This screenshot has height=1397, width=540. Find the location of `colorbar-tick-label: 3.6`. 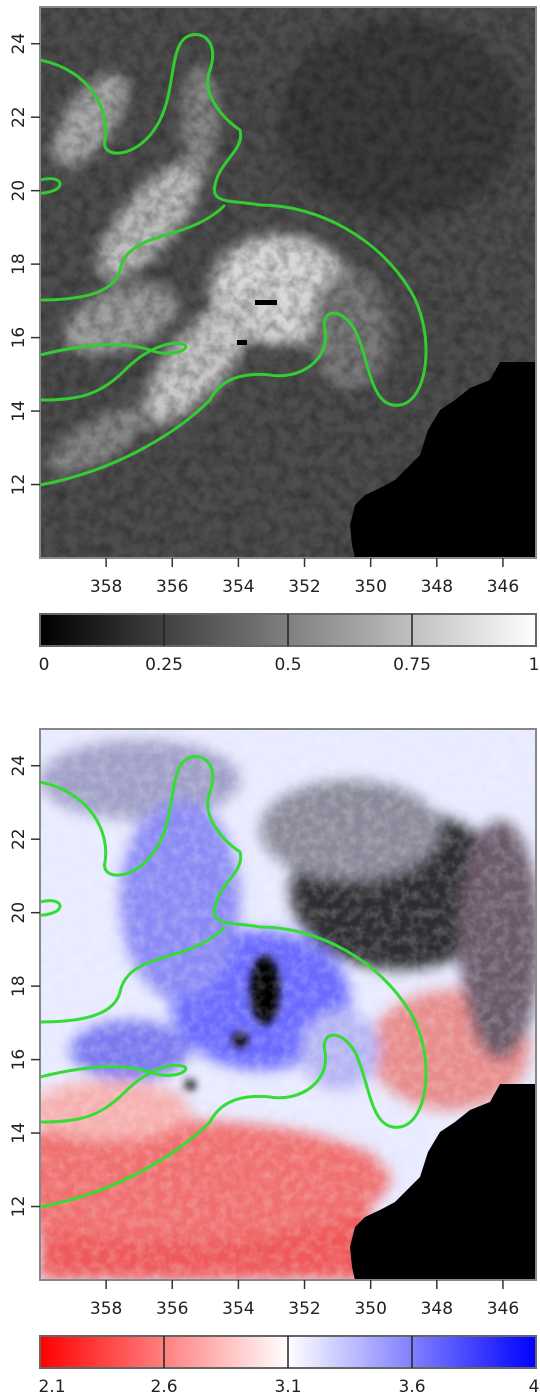

colorbar-tick-label: 3.6 is located at coordinates (411, 1387).